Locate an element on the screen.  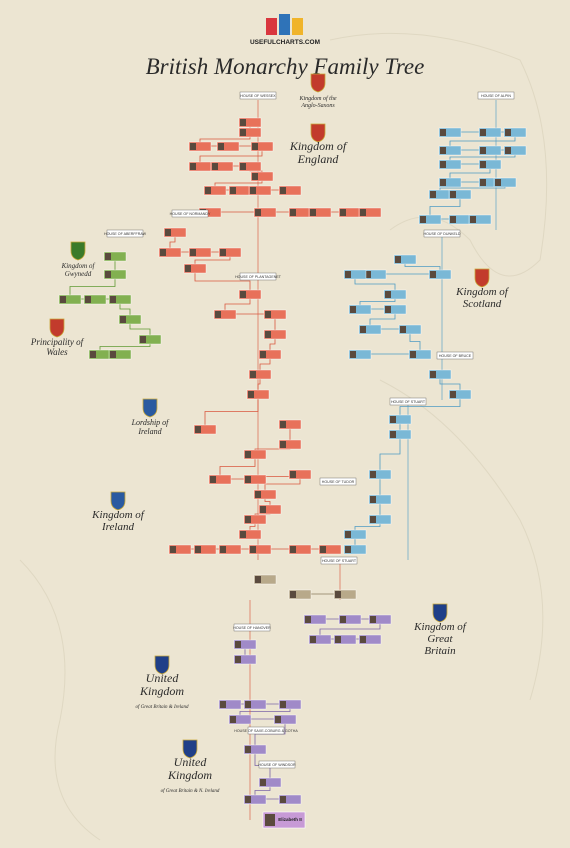
house-label: House of Hanover is located at coordinates (252, 628).